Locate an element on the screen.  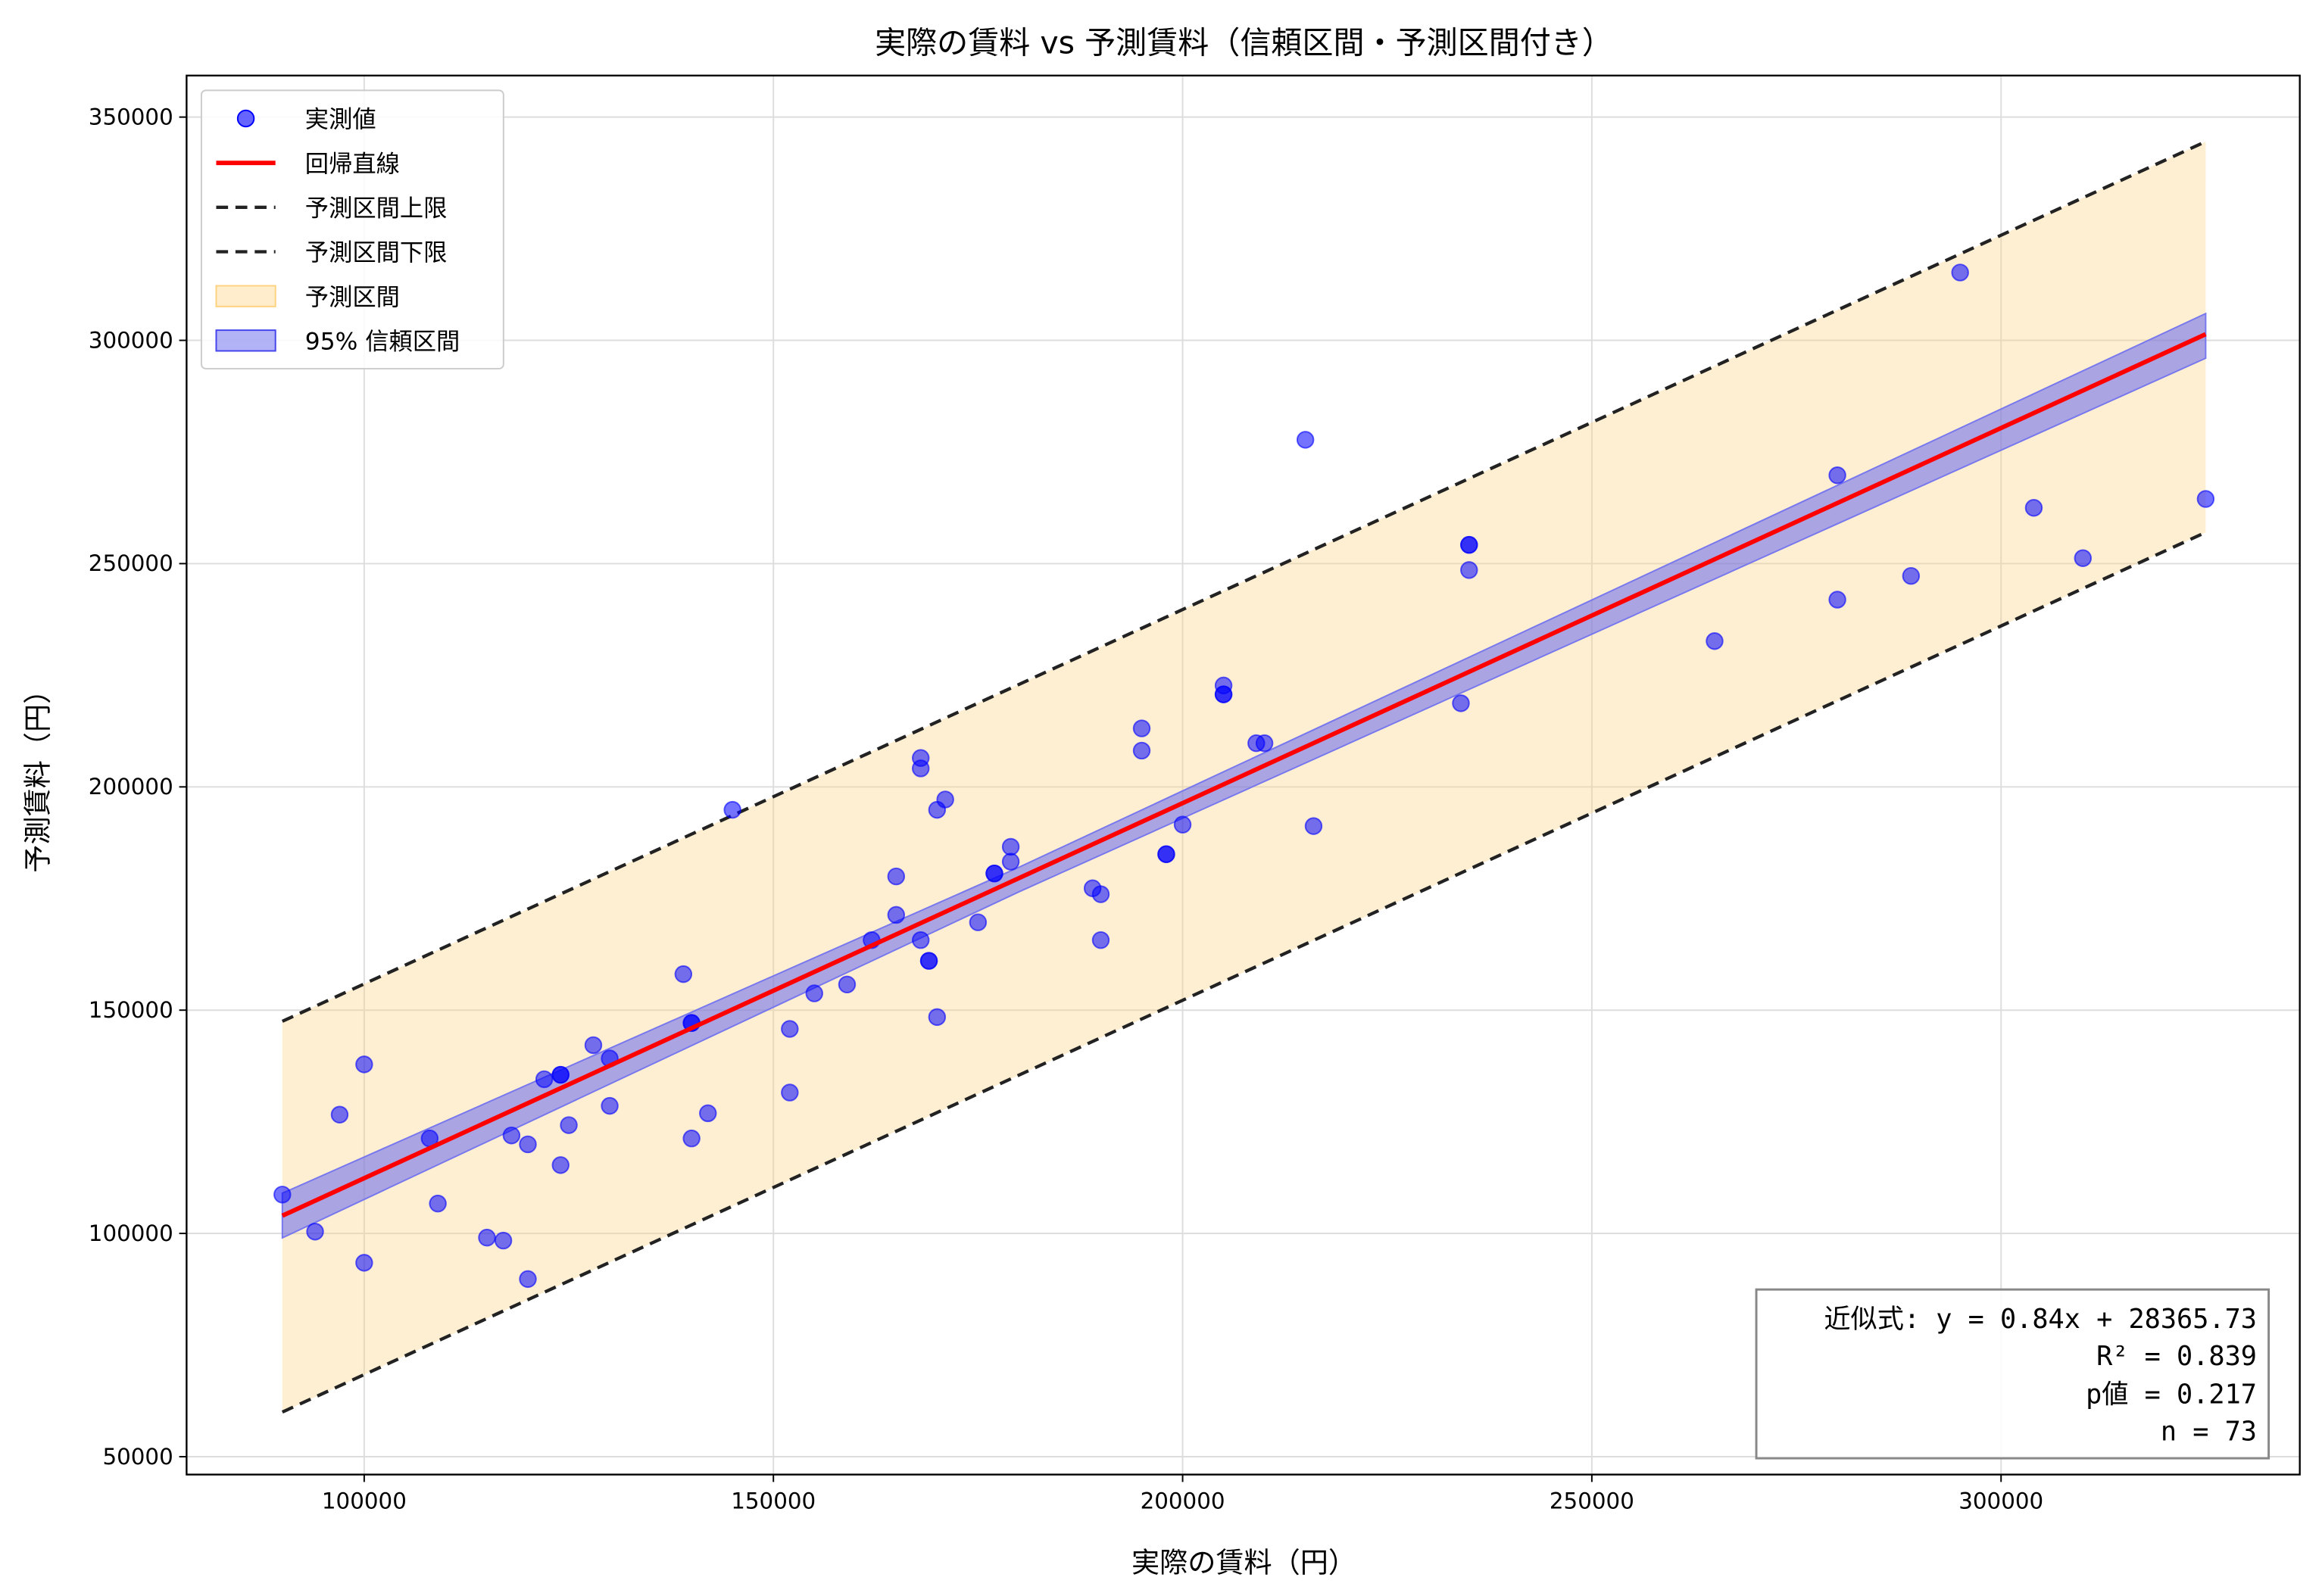
legend-label: 95% 信頼区間 is located at coordinates (382, 342).